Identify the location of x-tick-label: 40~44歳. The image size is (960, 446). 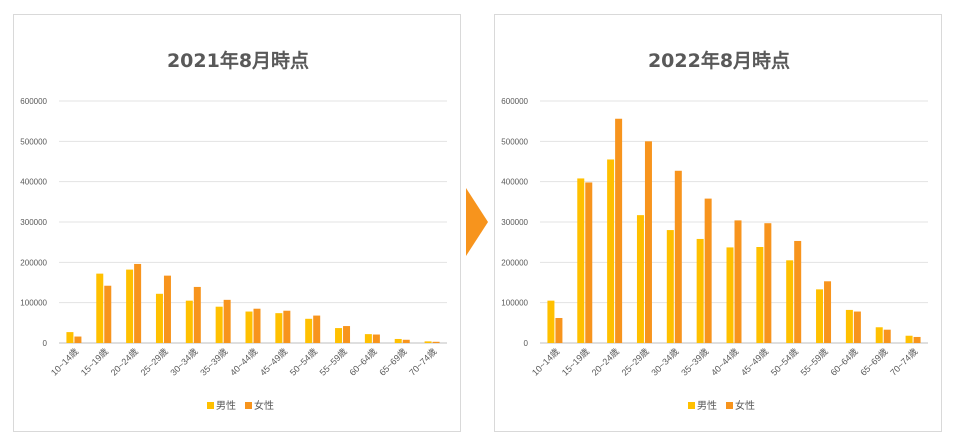
(724, 362).